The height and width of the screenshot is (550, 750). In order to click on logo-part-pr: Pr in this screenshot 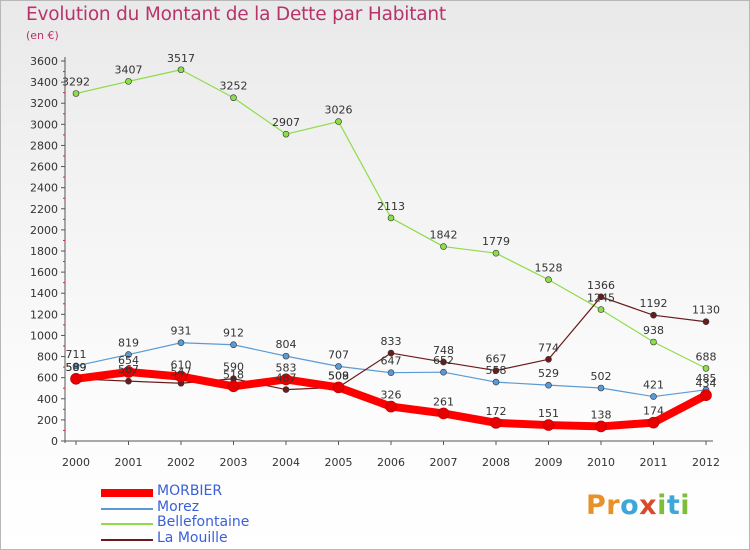, I will do `click(603, 505)`.